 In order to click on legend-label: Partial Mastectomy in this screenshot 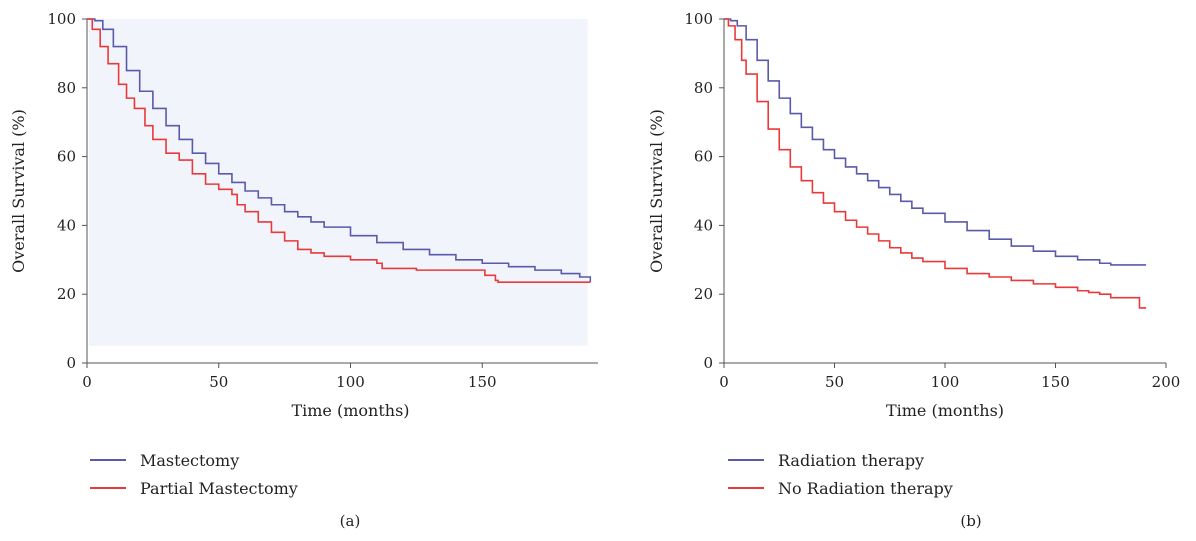, I will do `click(219, 488)`.